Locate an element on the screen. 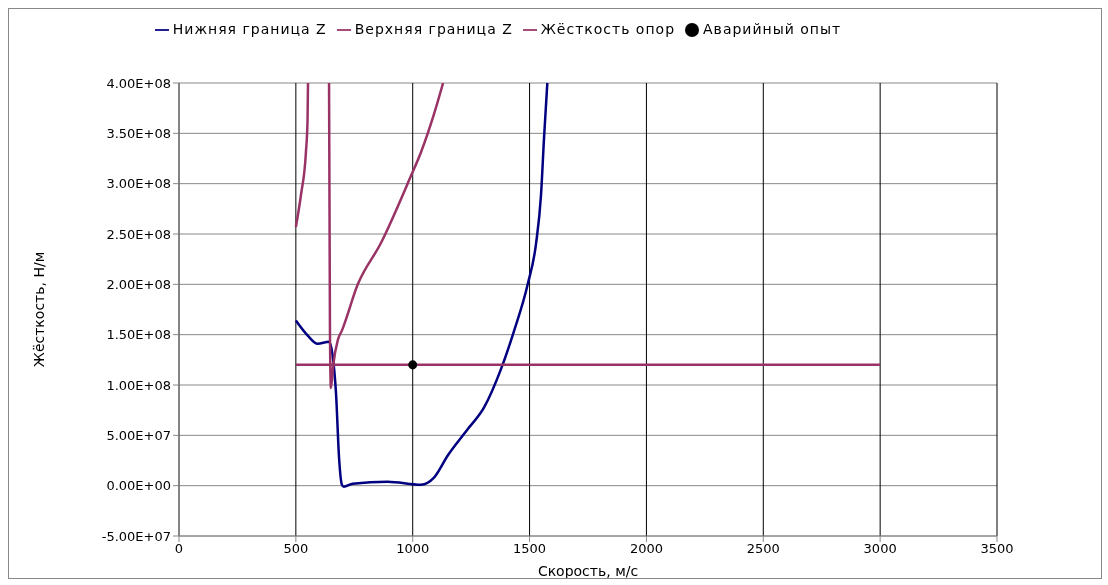 This screenshot has height=585, width=1108. y-axis-title: Жёсткость, Н/м is located at coordinates (38, 309).